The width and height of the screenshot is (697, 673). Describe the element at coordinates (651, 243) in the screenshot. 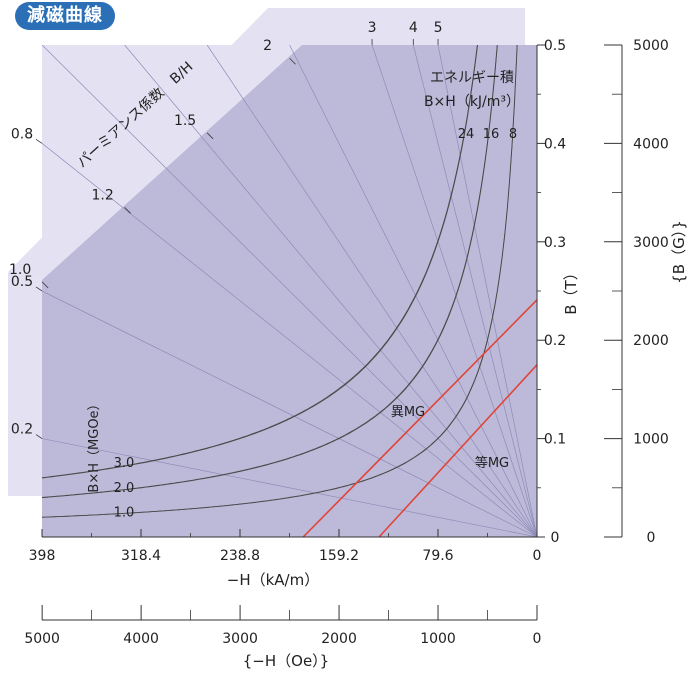

I see `y2-tick-label: 3000` at that location.